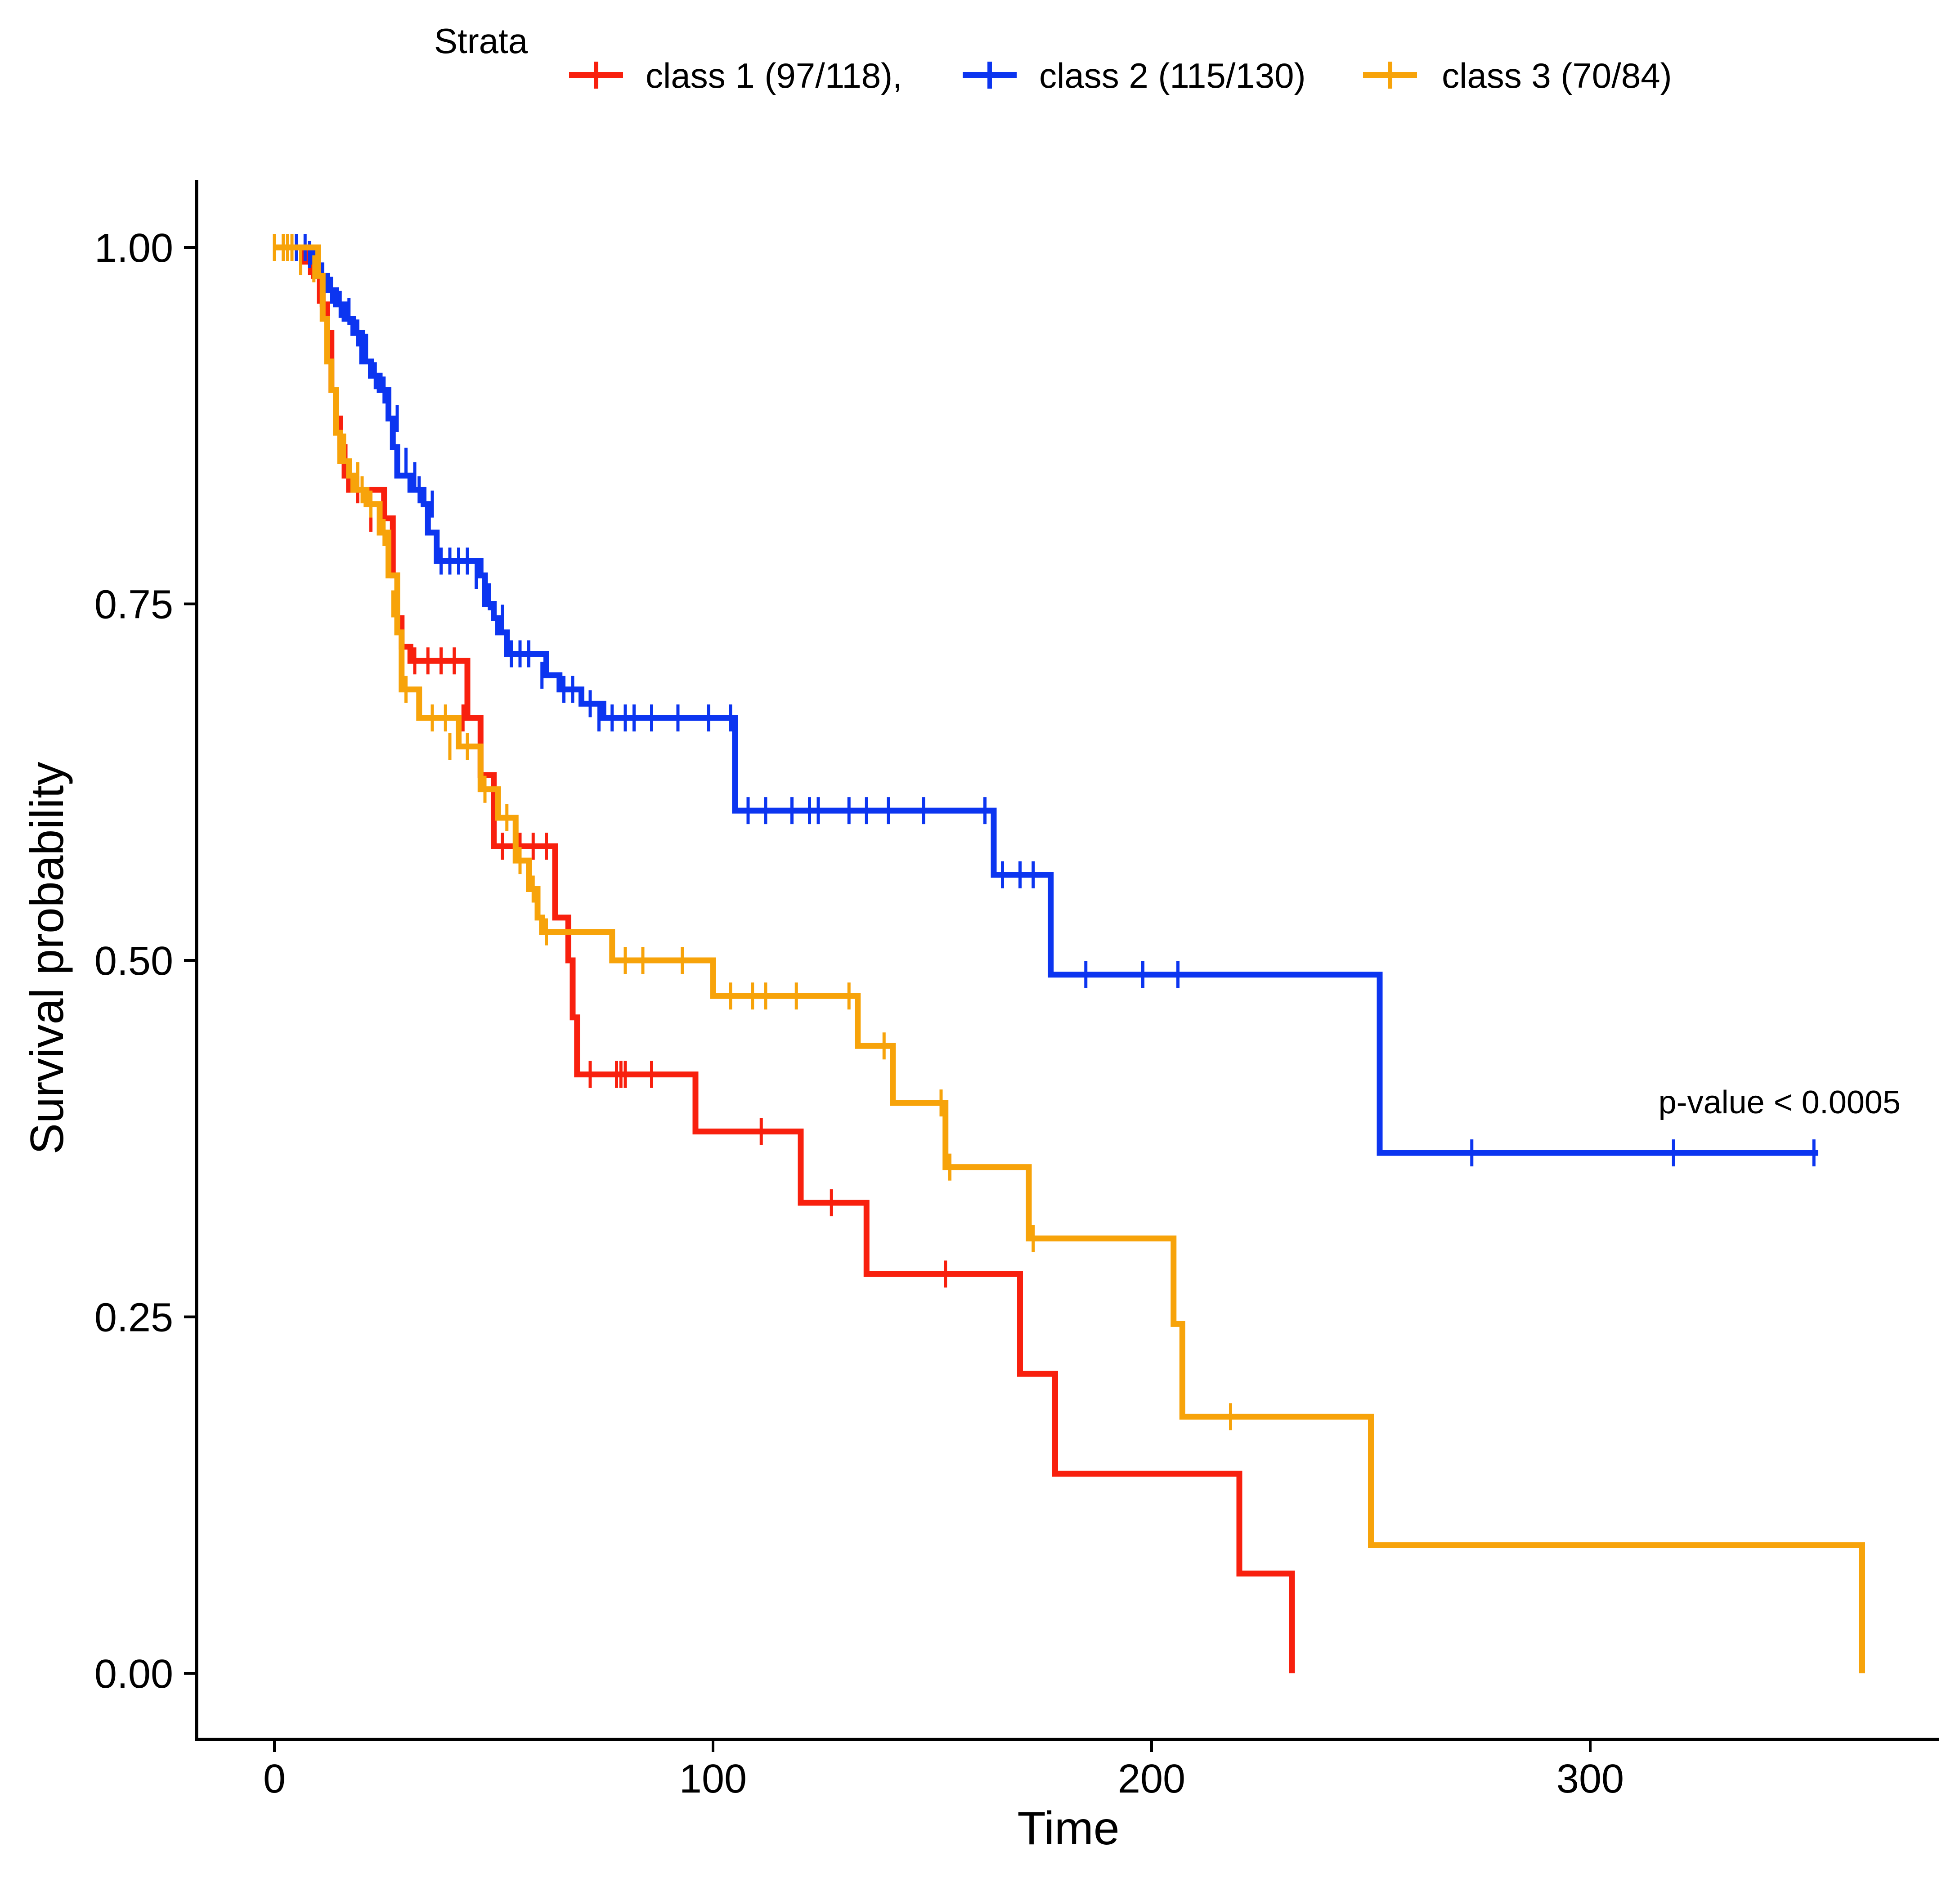 The height and width of the screenshot is (1878, 1960). Describe the element at coordinates (274, 1779) in the screenshot. I see `x-tick-label: 0` at that location.